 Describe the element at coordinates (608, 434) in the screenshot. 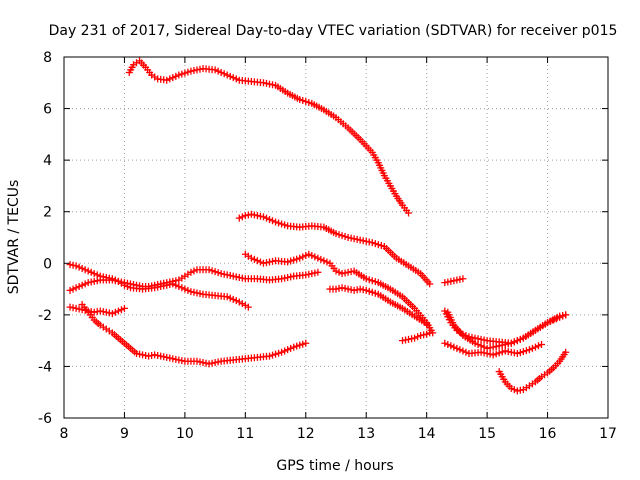

I see `x-tick-label: 17` at that location.